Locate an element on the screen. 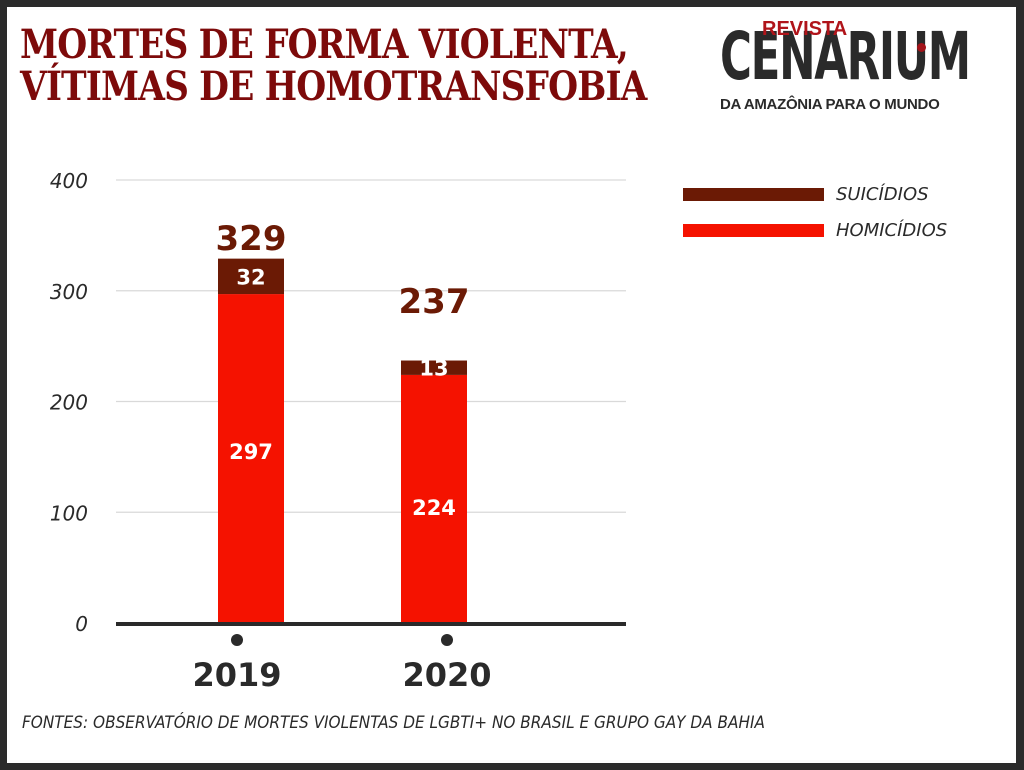  y-tick-label: 0 is located at coordinates (81, 624).